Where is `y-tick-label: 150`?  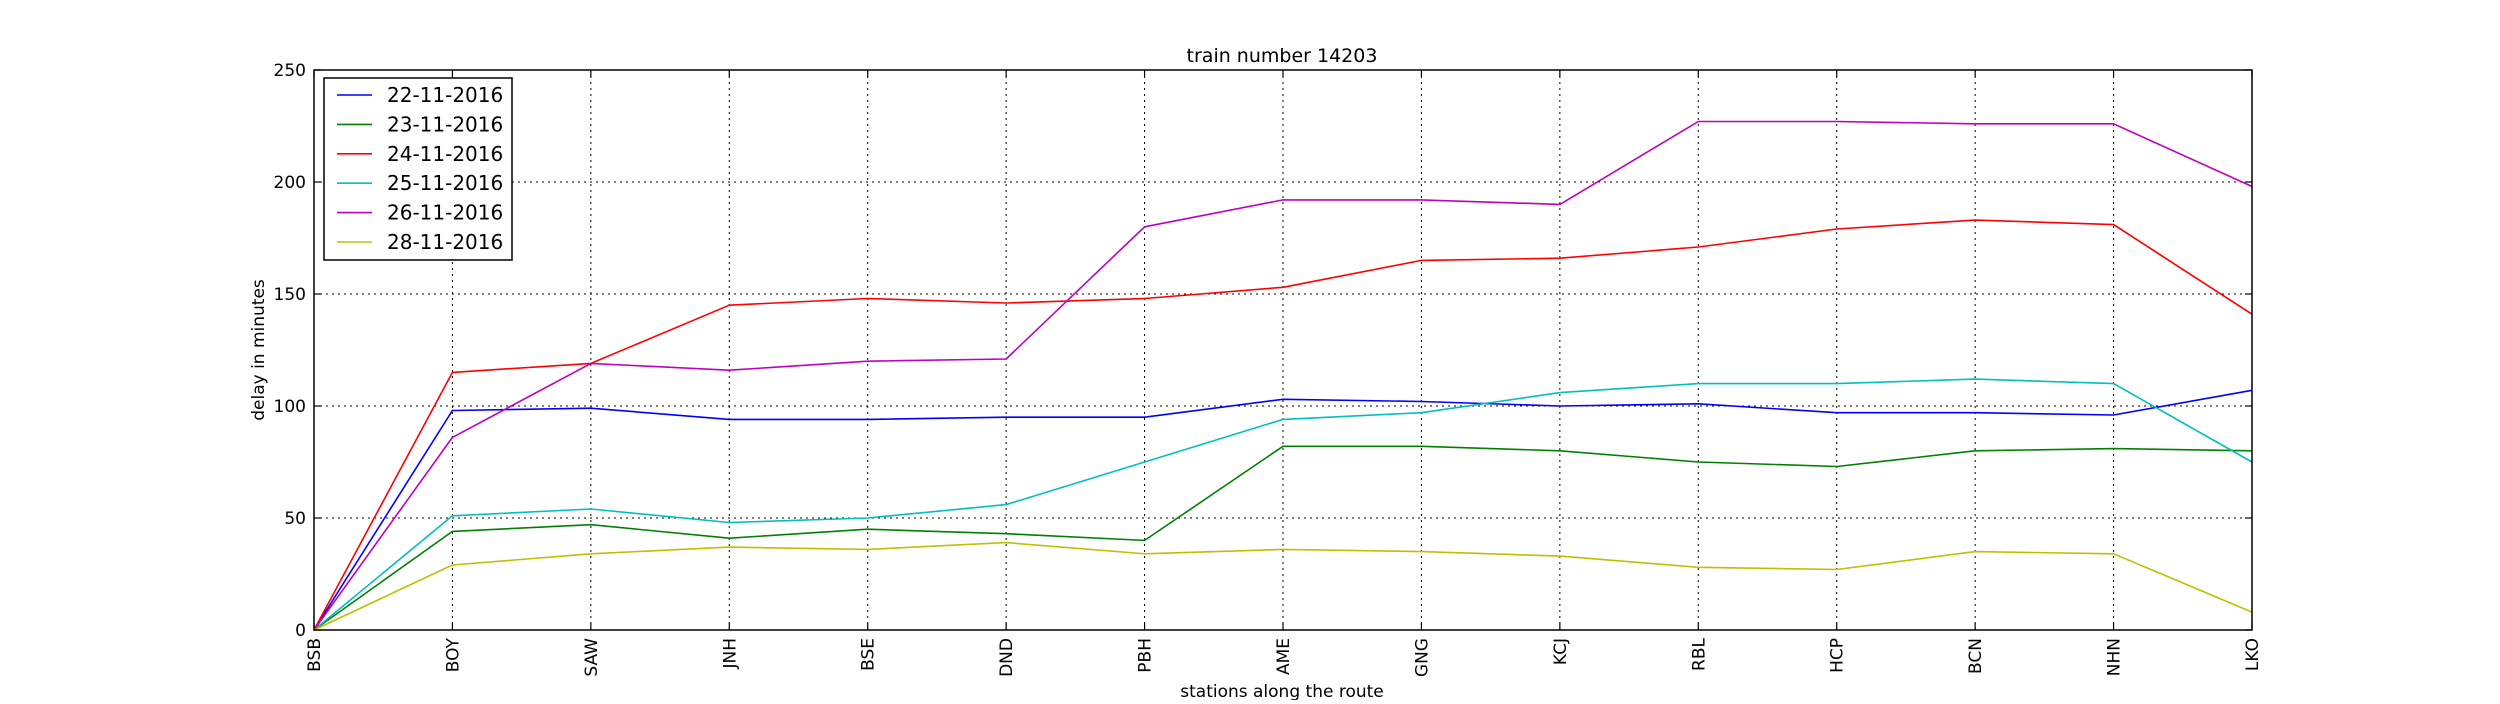
y-tick-label: 150 is located at coordinates (290, 295).